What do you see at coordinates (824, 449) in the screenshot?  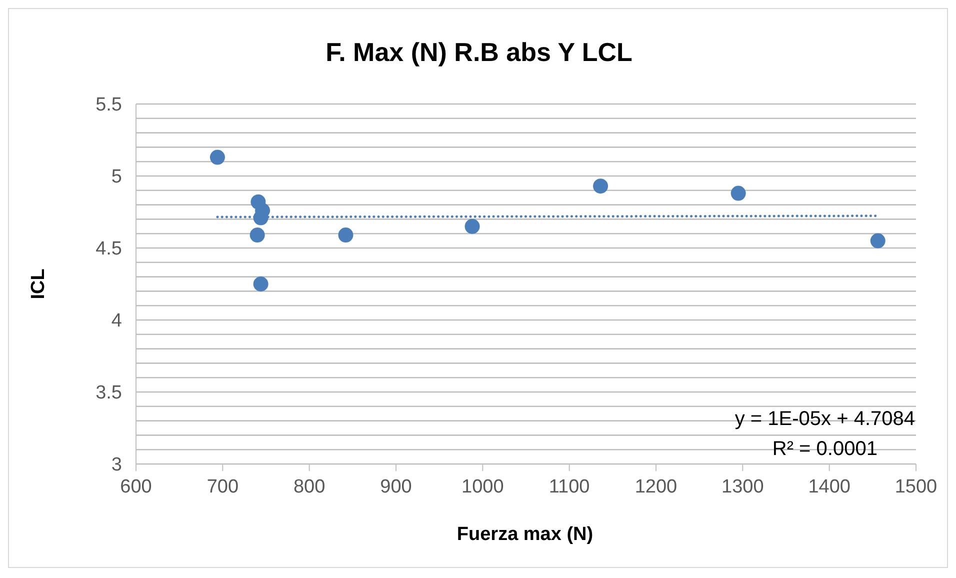 I see `annotation: R² = 0.0001` at bounding box center [824, 449].